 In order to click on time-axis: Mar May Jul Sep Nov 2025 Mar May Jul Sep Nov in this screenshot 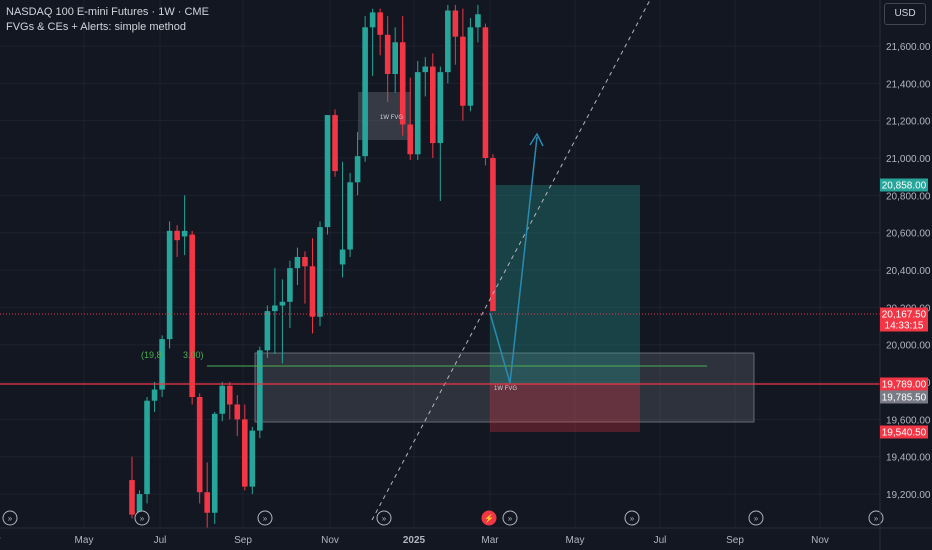, I will do `click(466, 536)`.